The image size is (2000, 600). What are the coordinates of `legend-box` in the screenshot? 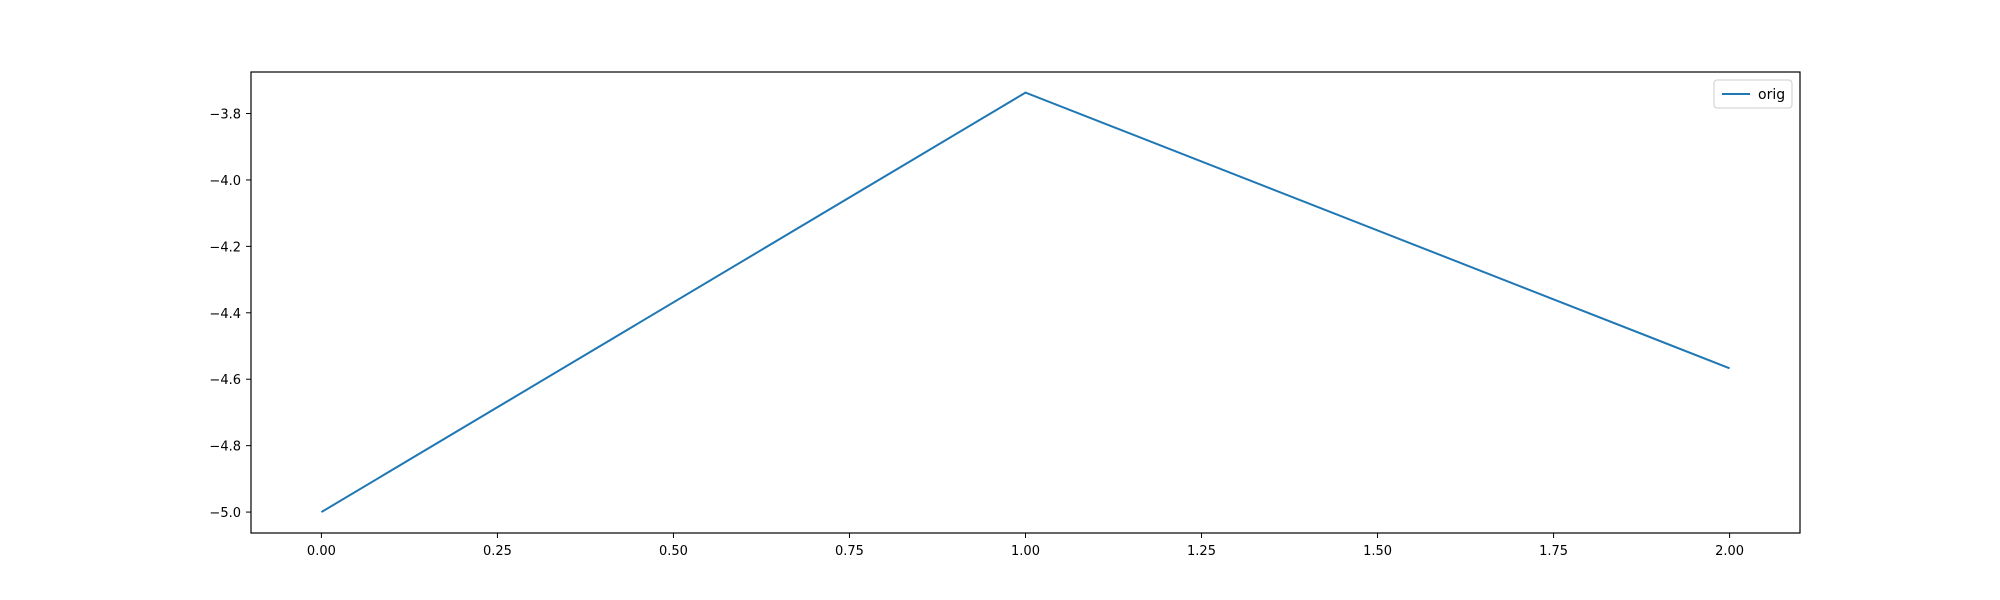 It's located at (1753, 94).